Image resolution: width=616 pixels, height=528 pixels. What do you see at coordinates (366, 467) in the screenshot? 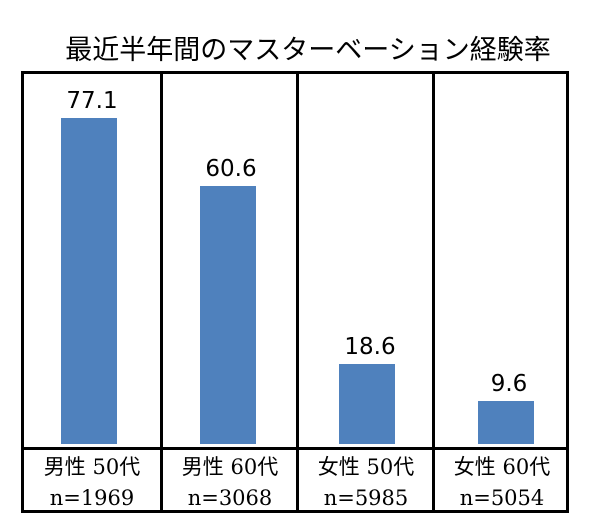
I see `category-label: 女性 50代` at bounding box center [366, 467].